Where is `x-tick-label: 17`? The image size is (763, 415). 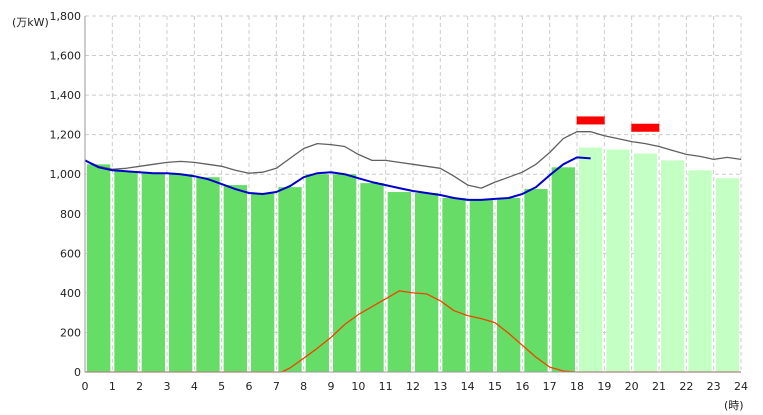
x-tick-label: 17 is located at coordinates (550, 386).